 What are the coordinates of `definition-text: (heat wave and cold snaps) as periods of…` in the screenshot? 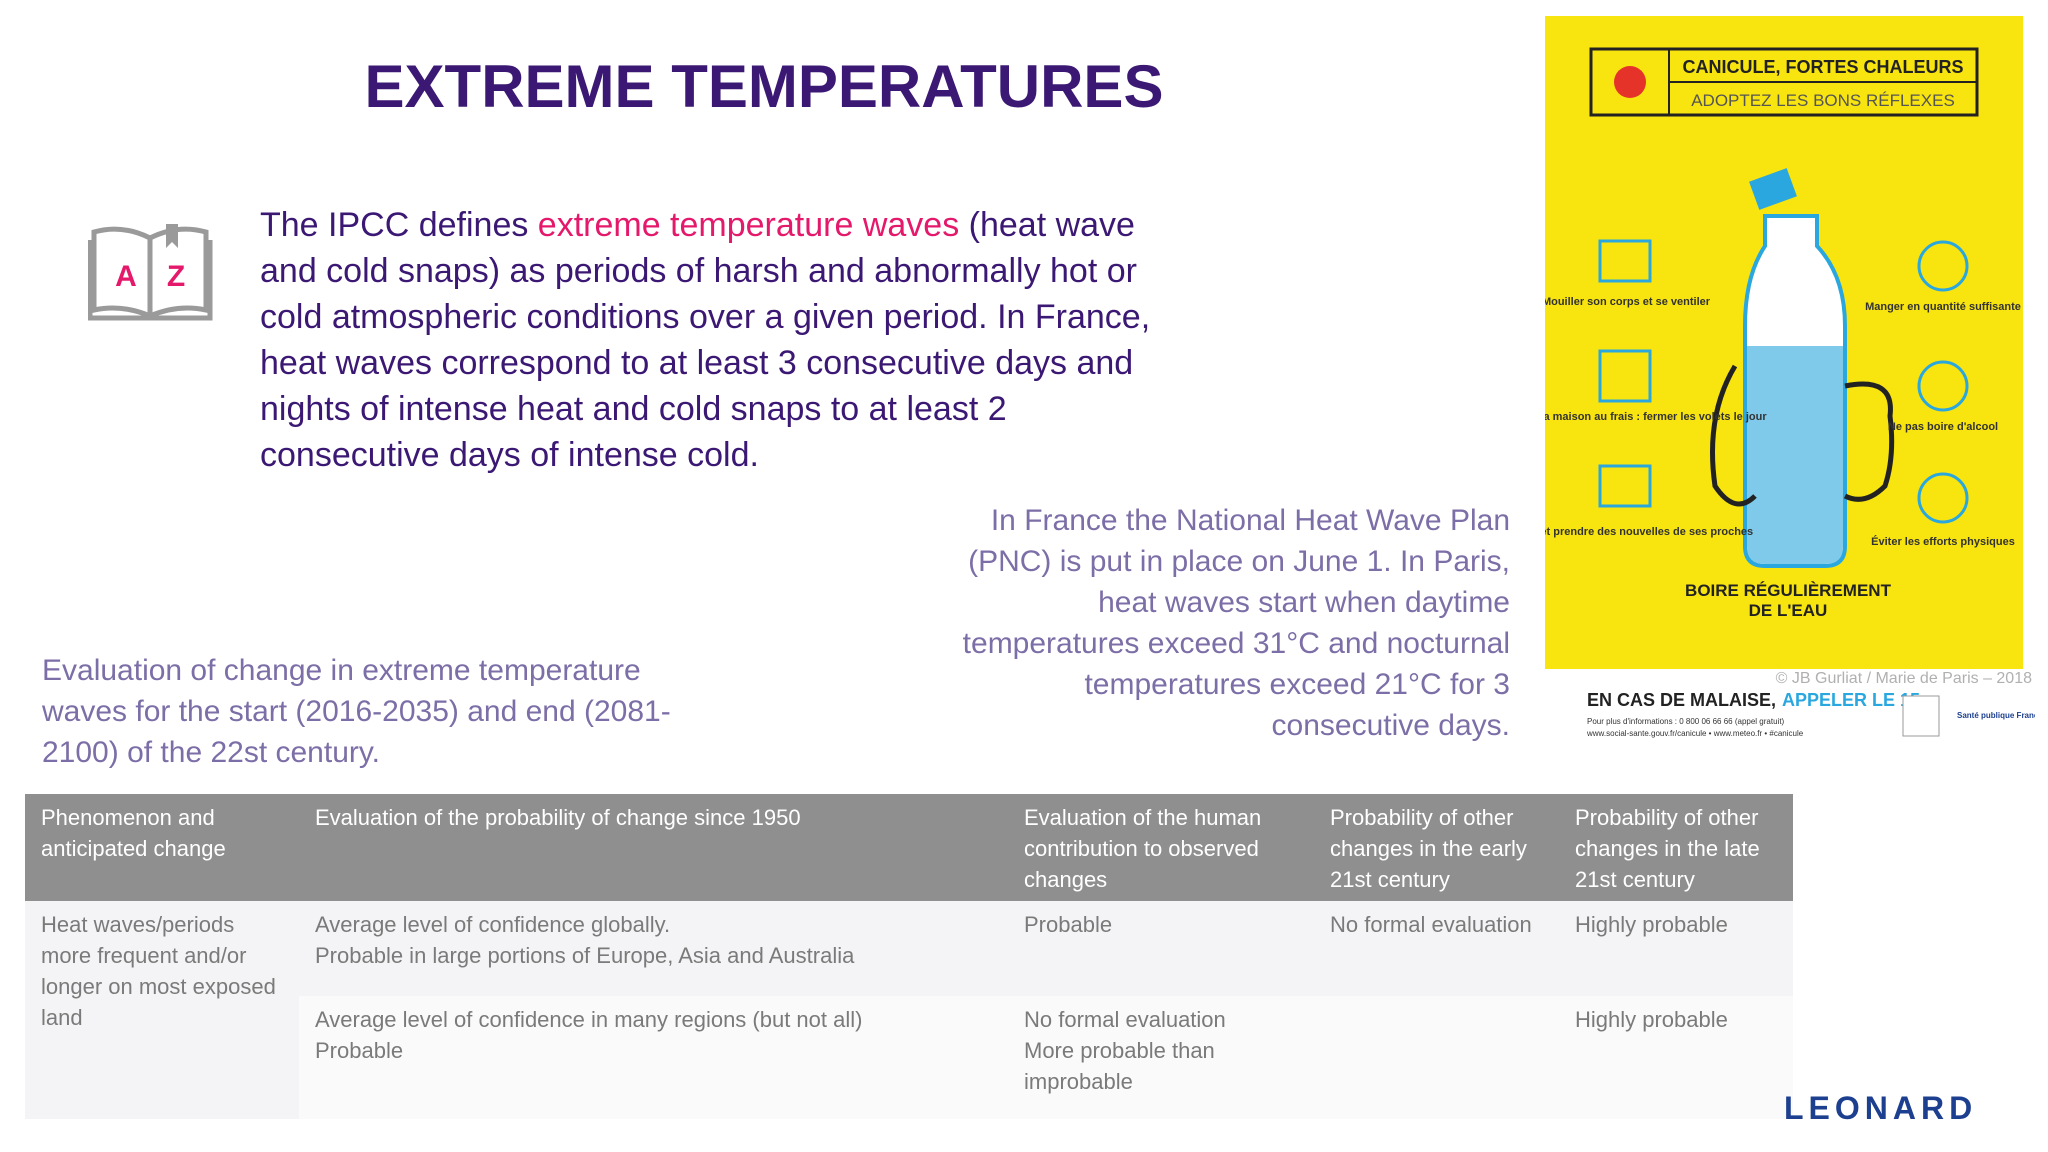 It's located at (705, 340).